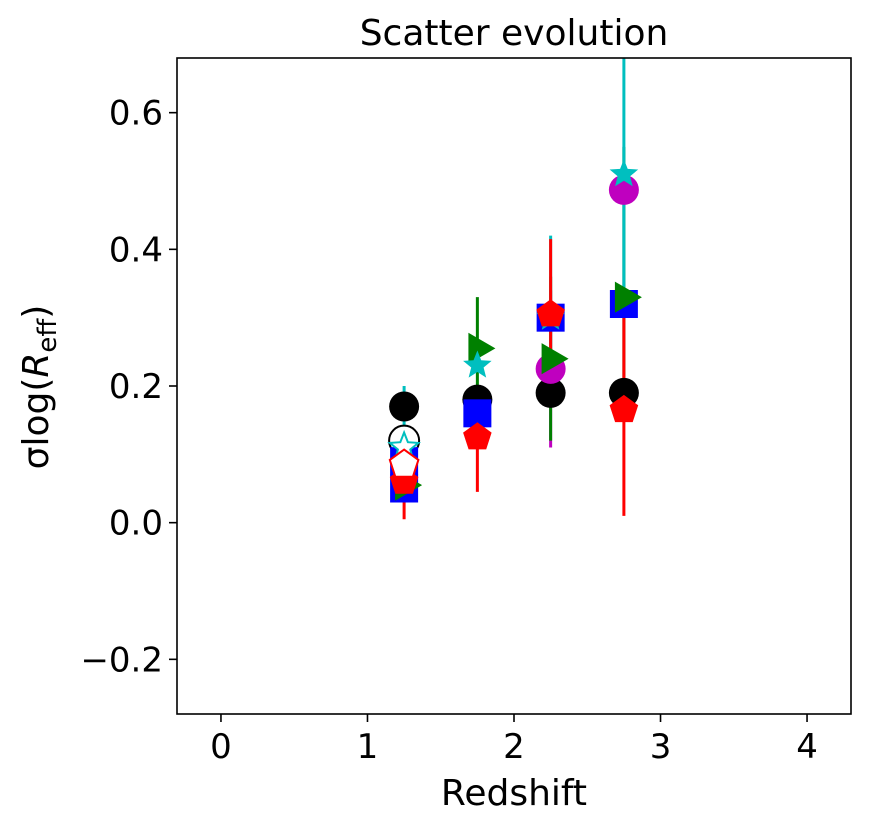  What do you see at coordinates (514, 793) in the screenshot?
I see `x-axis-label: Redshift` at bounding box center [514, 793].